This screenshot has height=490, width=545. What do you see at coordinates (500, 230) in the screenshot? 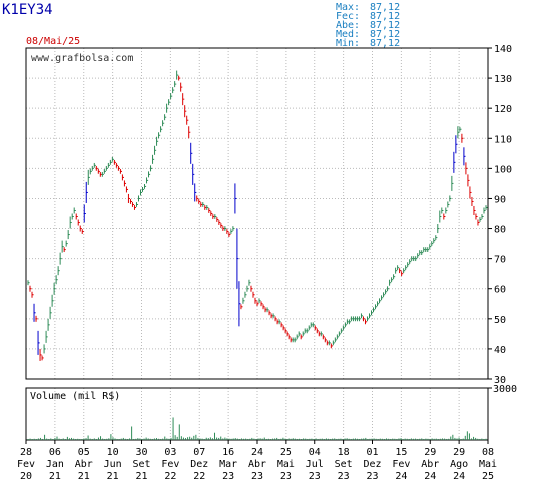
I see `price-tick-label: 80` at bounding box center [500, 230].